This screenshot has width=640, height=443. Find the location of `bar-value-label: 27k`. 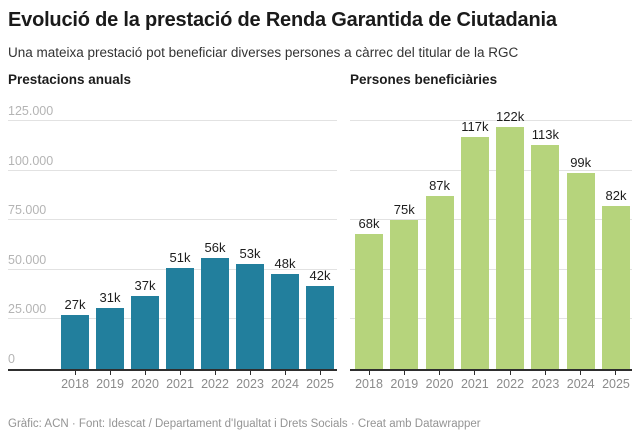

bar-value-label: 27k is located at coordinates (75, 305).